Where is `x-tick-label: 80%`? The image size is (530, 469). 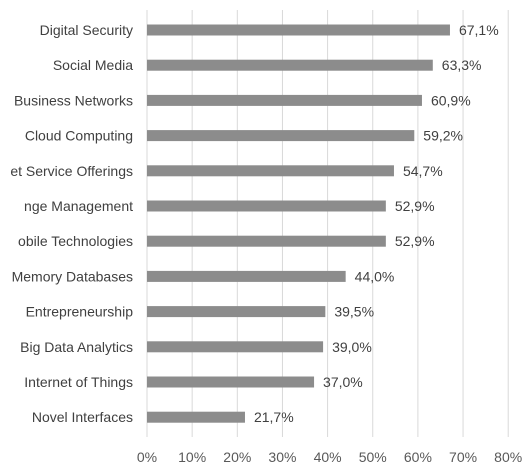
x-tick-label: 80% is located at coordinates (508, 457).